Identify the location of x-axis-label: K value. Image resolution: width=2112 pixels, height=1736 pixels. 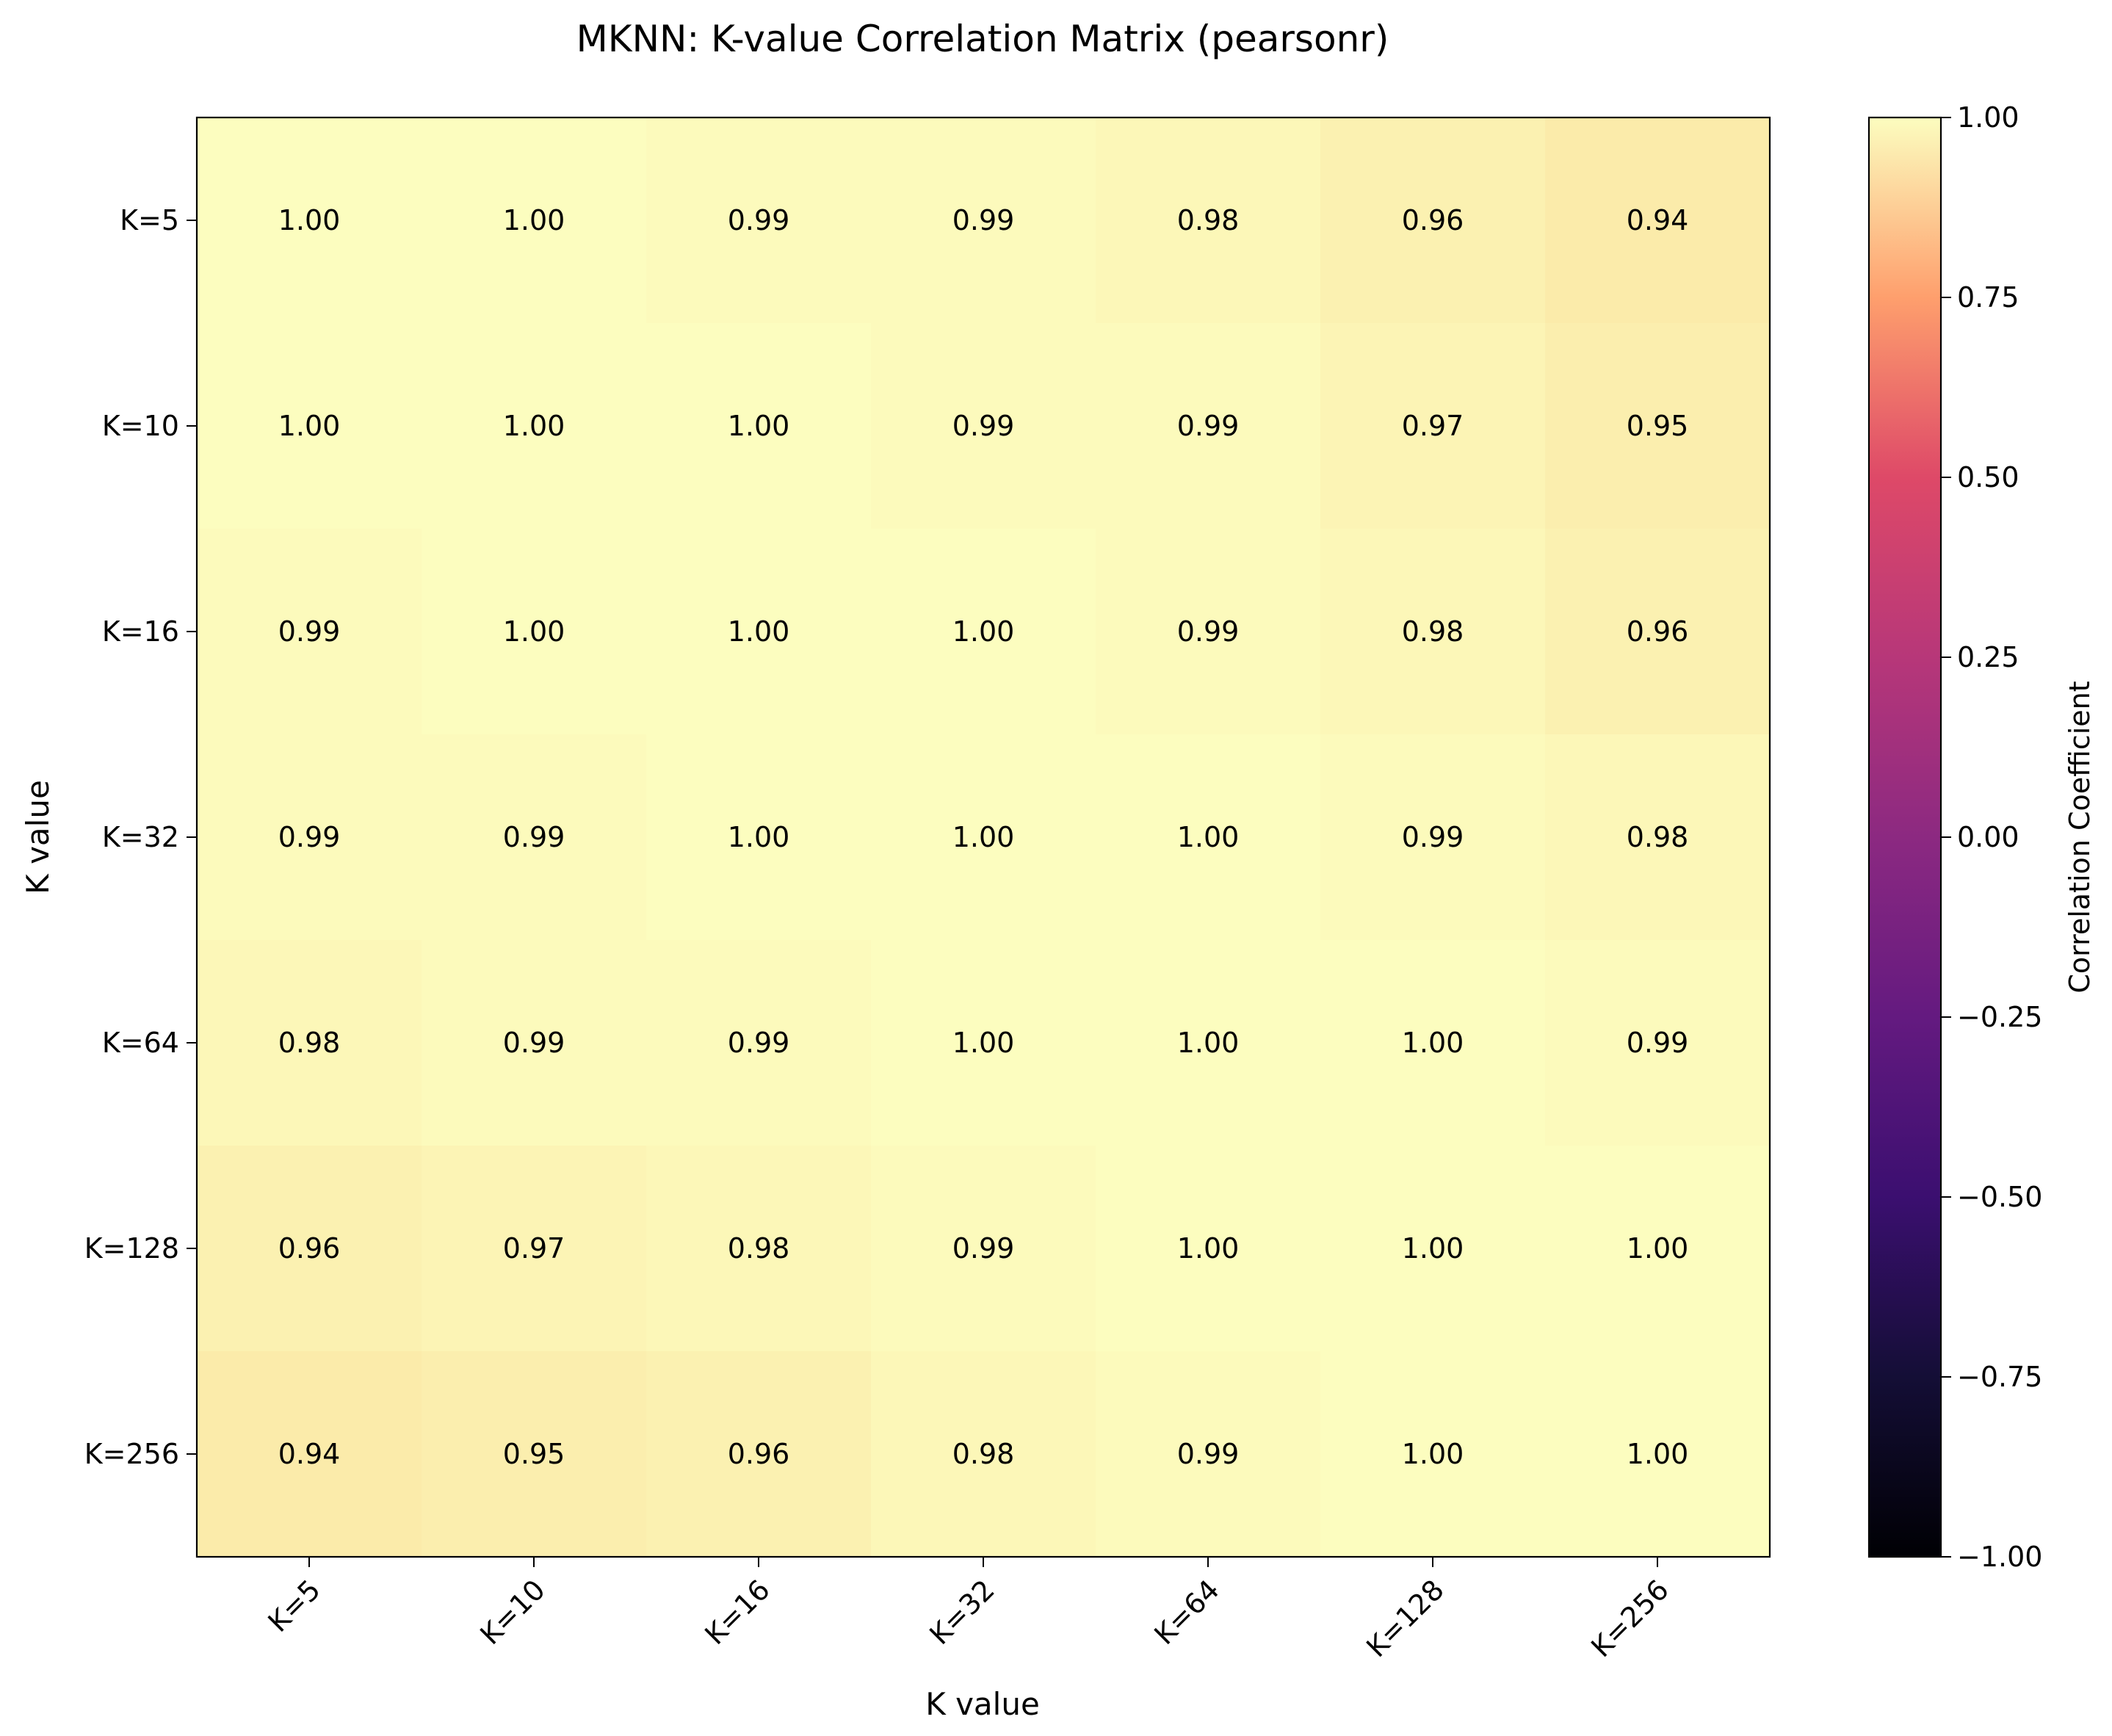
(983, 1704).